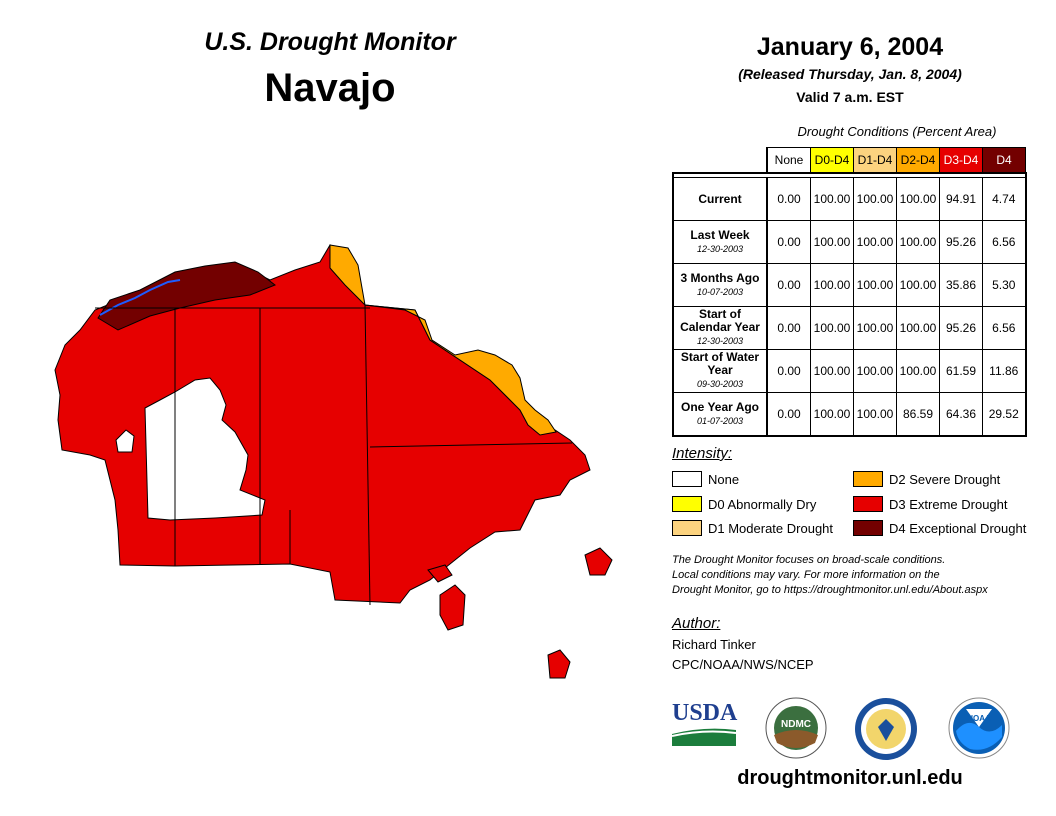 The height and width of the screenshot is (816, 1056). Describe the element at coordinates (918, 414) in the screenshot. I see `cell: 86.59` at that location.